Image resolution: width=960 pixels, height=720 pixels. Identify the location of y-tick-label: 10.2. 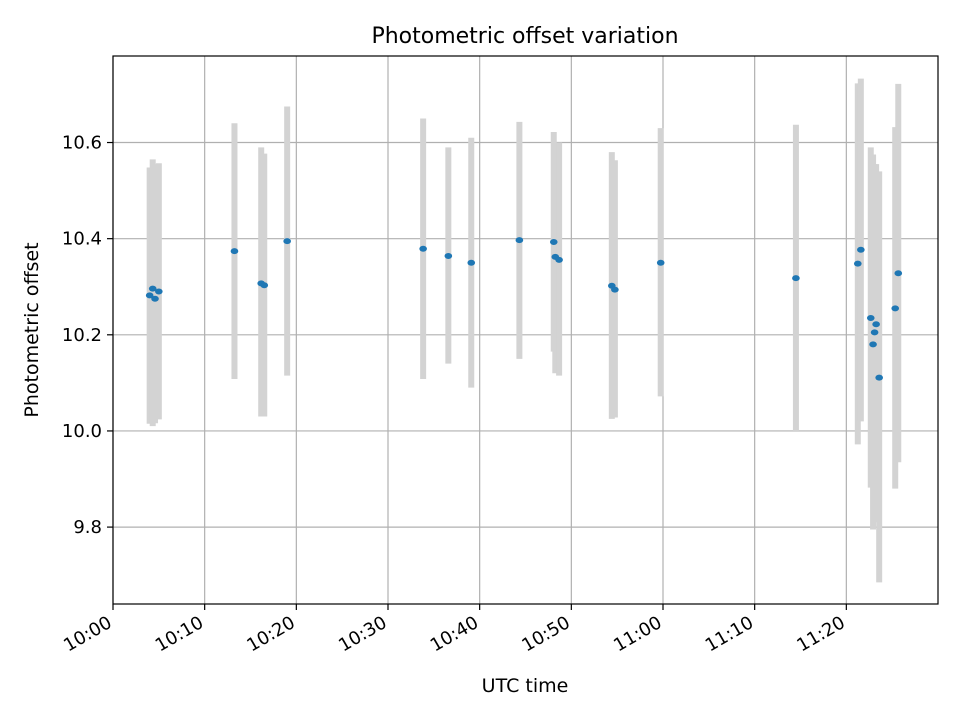
(82, 335).